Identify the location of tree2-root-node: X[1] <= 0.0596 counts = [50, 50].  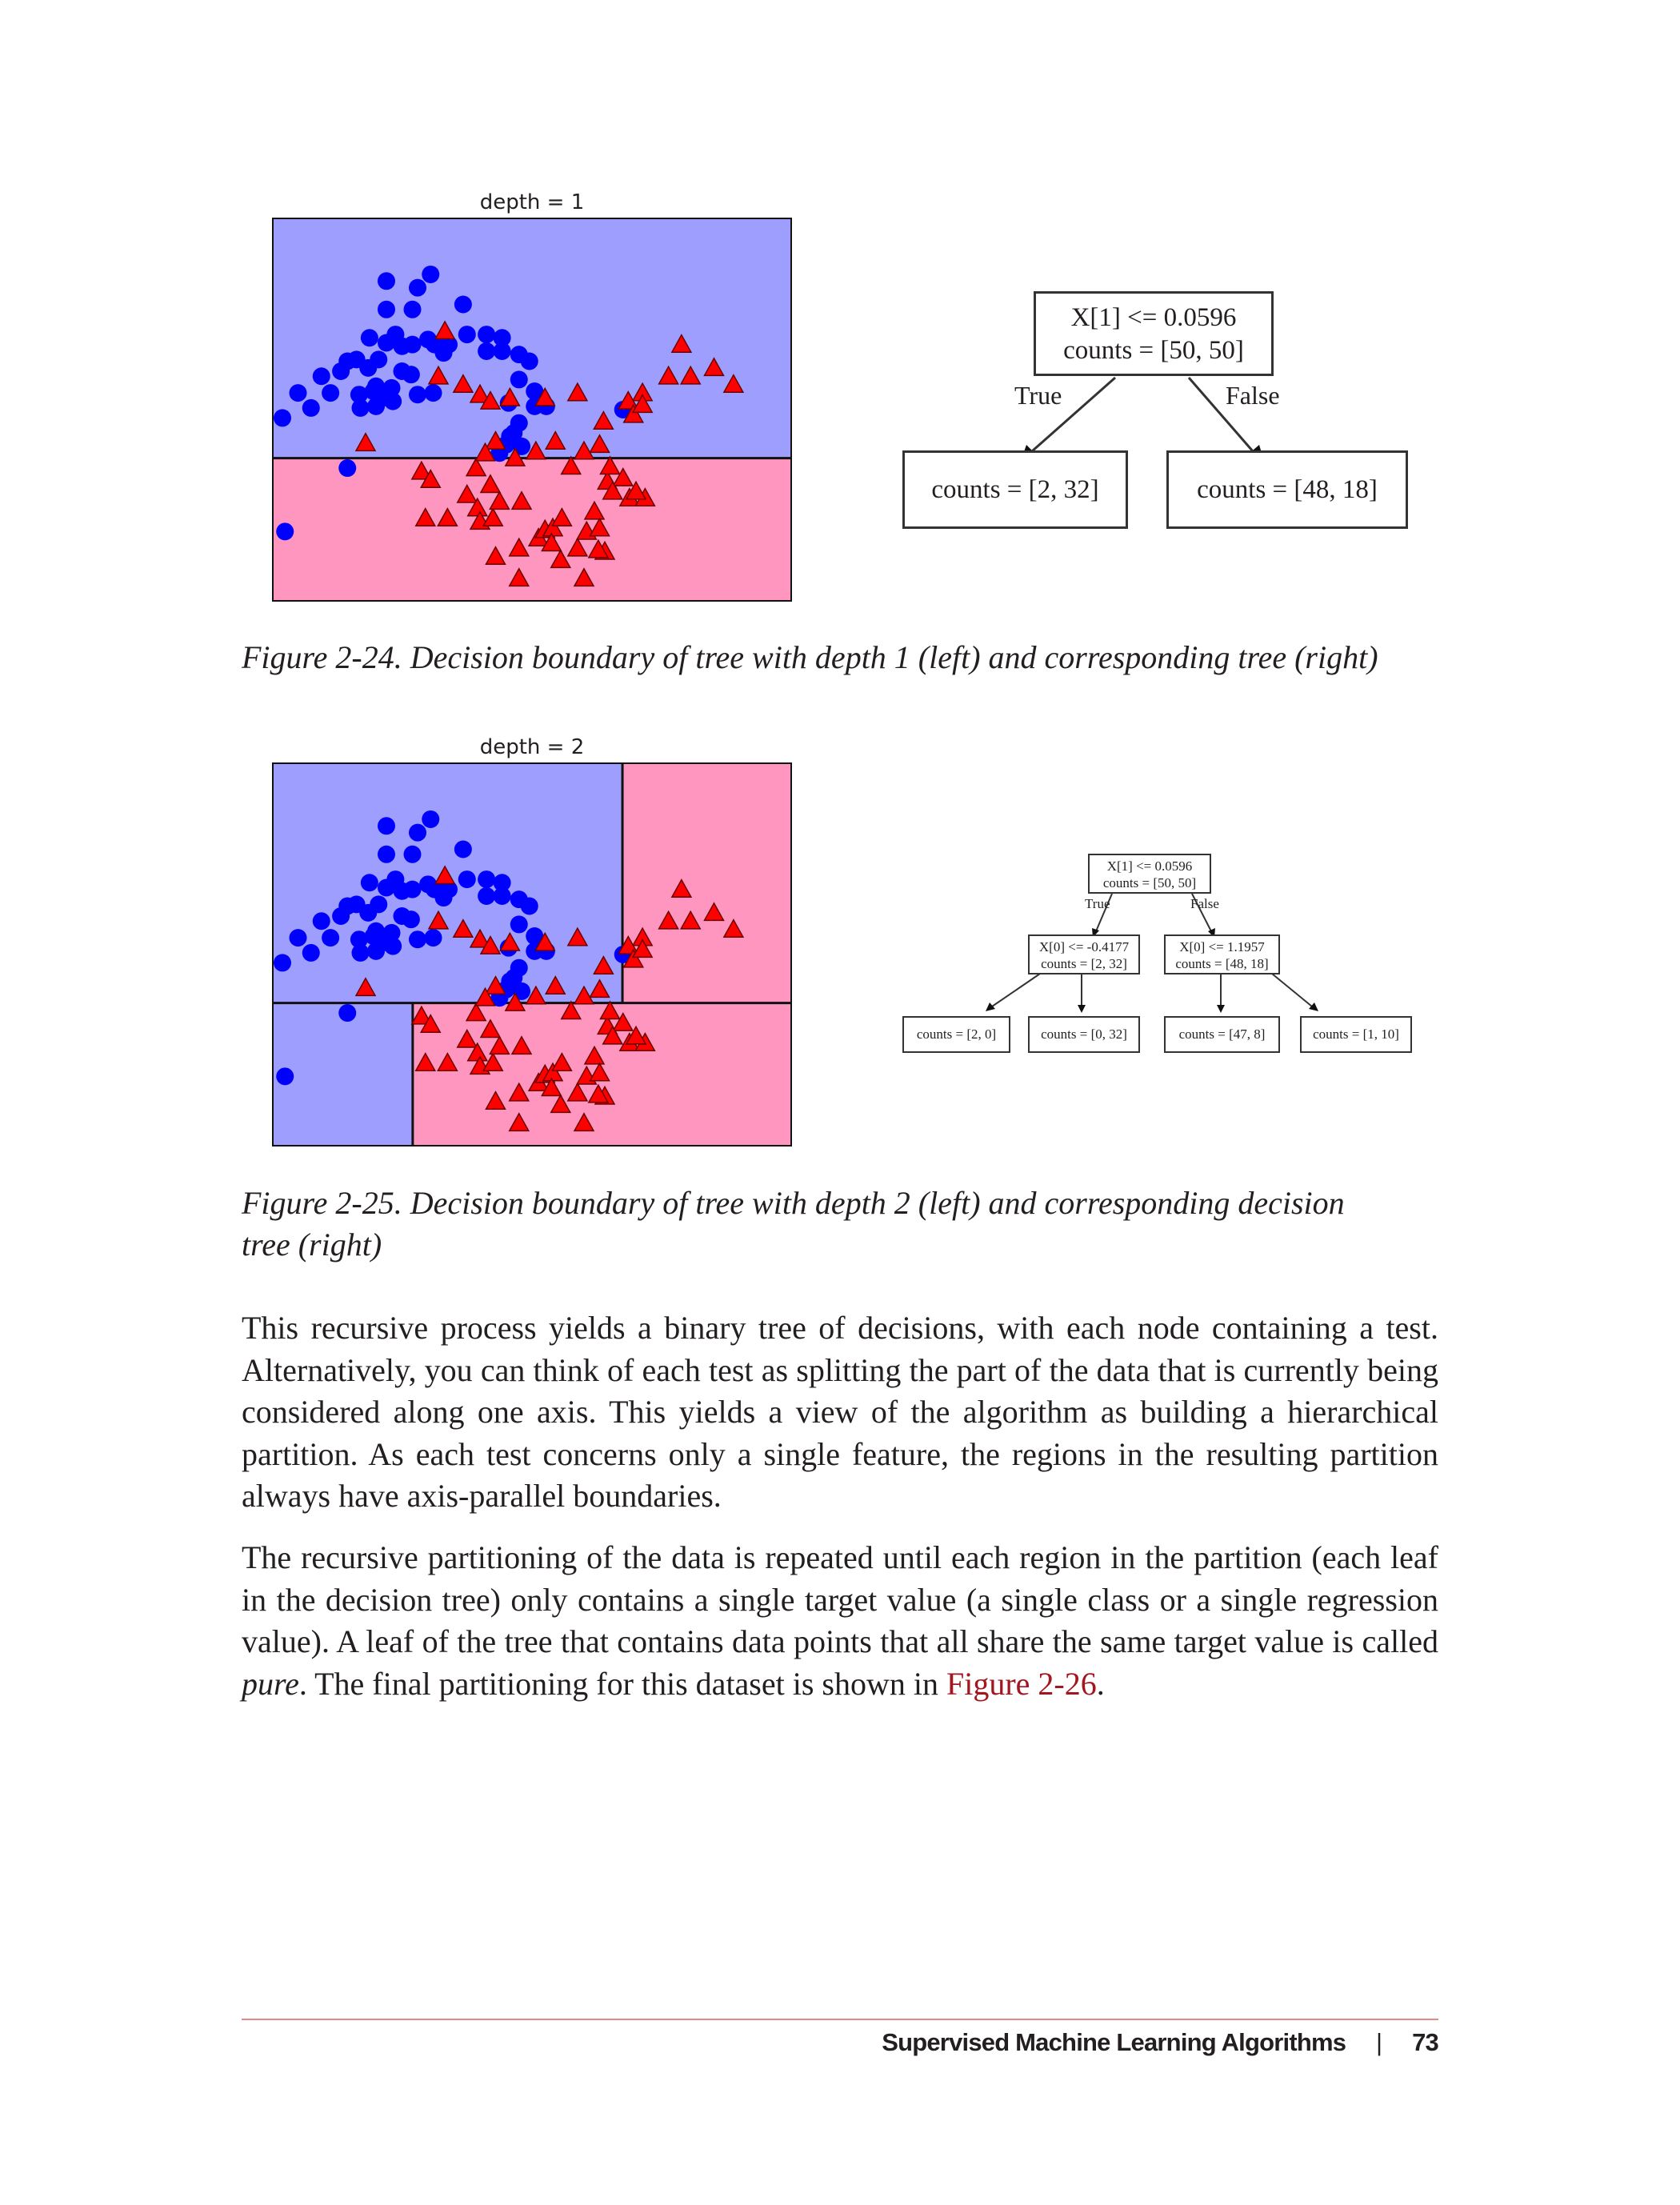
(1149, 874).